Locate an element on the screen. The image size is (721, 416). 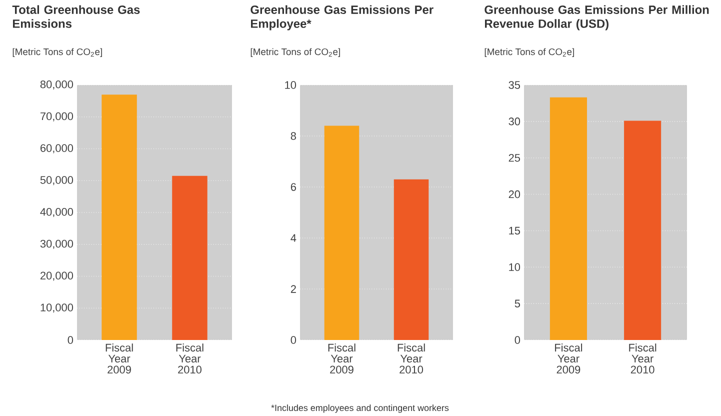
y-tick-label: 20 is located at coordinates (514, 194).